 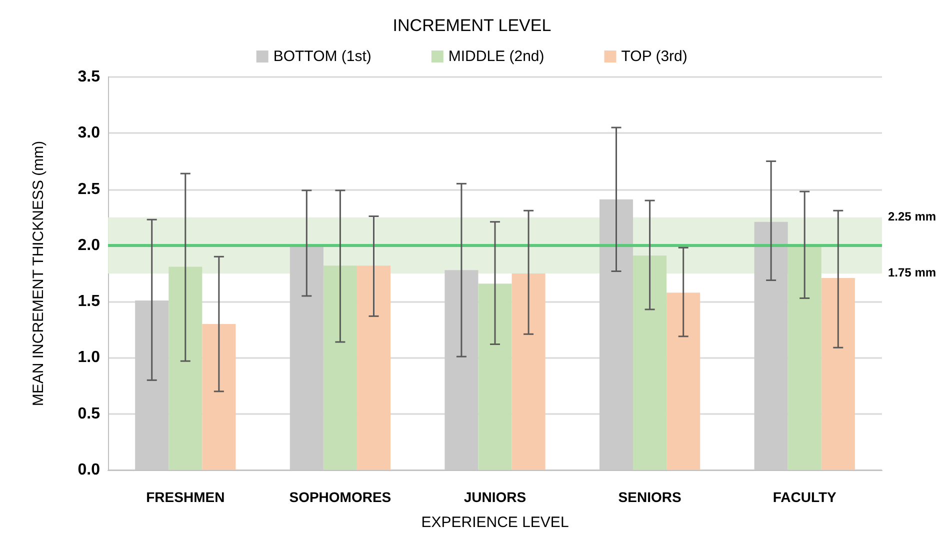 I want to click on y-tick-label: 0.5, so click(x=89, y=413).